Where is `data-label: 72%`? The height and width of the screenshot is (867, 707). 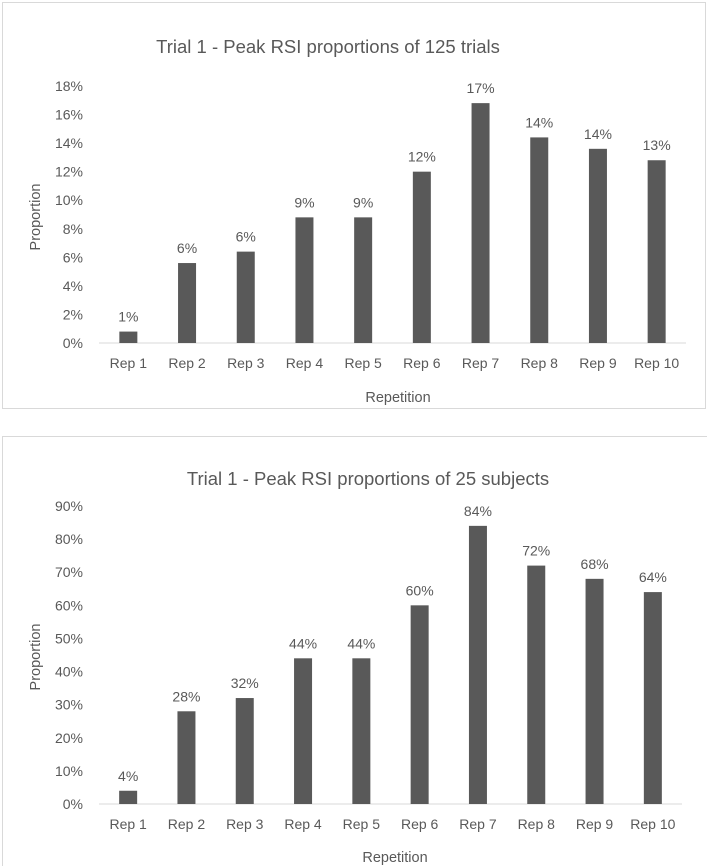
data-label: 72% is located at coordinates (536, 551).